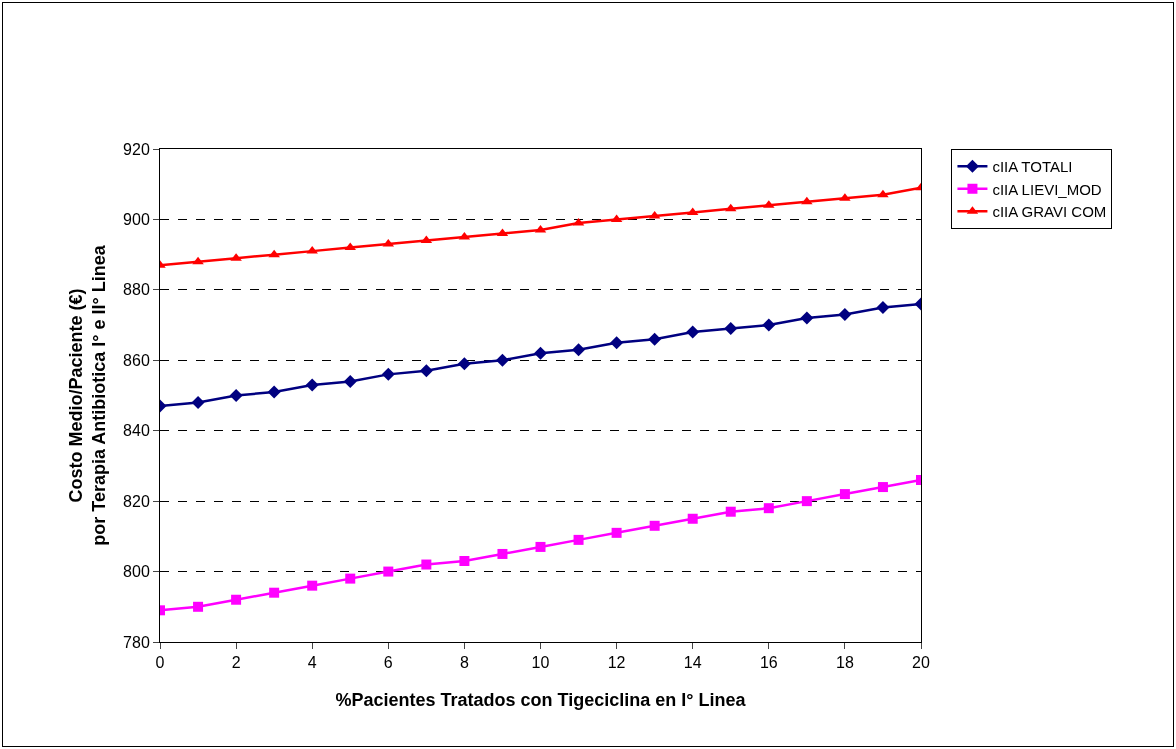 The width and height of the screenshot is (1176, 749). What do you see at coordinates (921, 663) in the screenshot?
I see `x-tick-label: 20` at bounding box center [921, 663].